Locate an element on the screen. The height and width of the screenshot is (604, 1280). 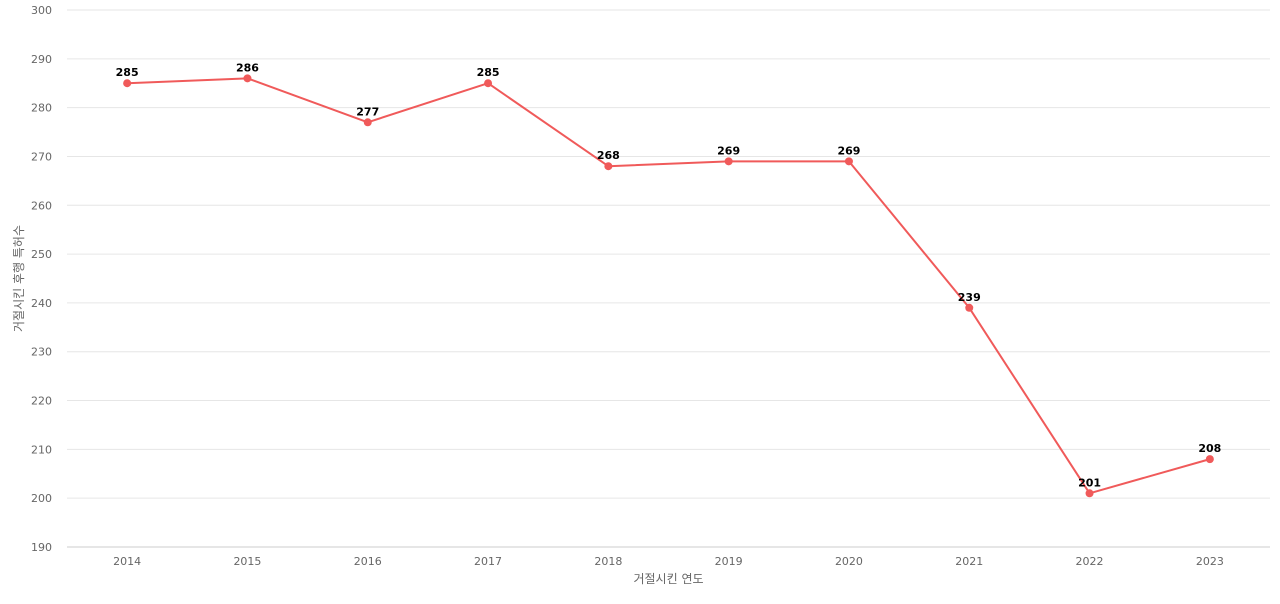
y-tick-label: 230 is located at coordinates (41, 352).